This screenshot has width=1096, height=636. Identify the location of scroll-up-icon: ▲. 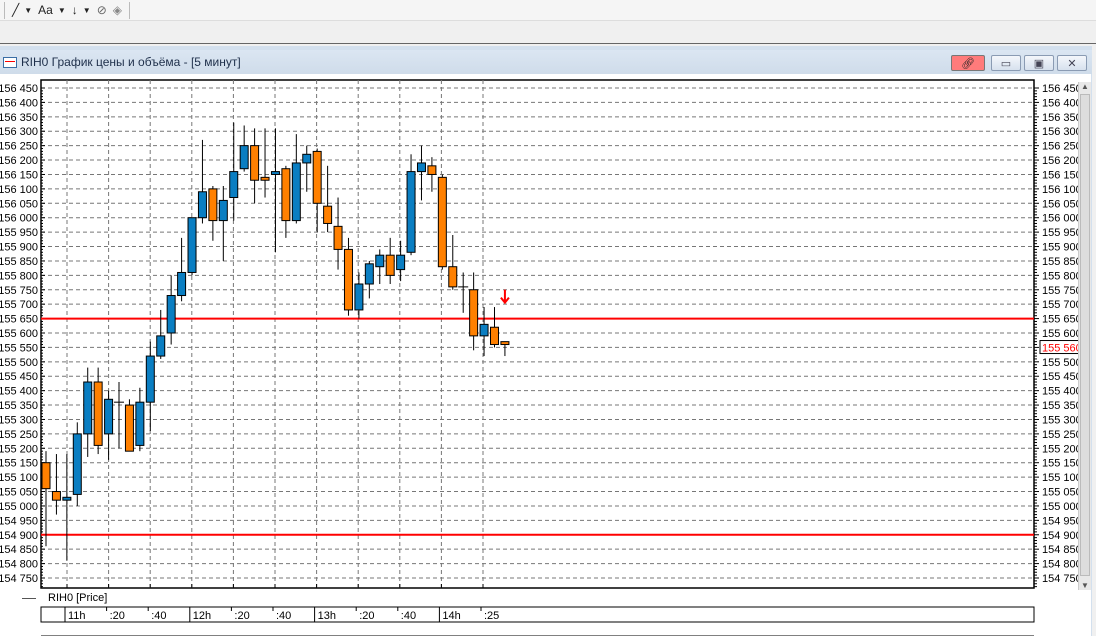
(1085, 86).